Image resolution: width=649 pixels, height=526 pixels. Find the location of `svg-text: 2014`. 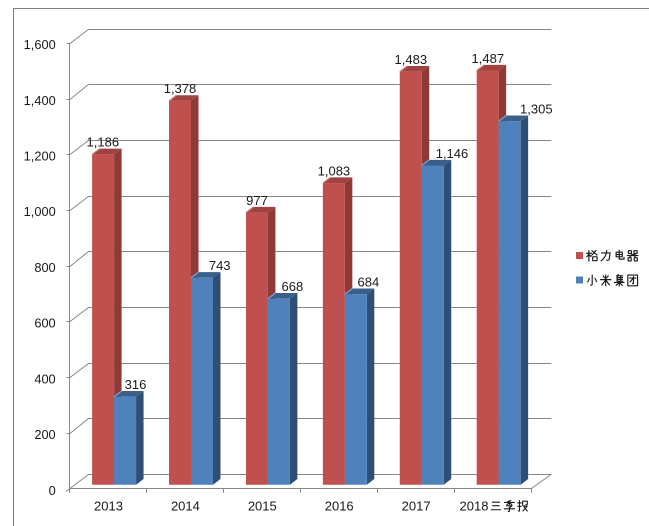

svg-text: 2014 is located at coordinates (185, 506).